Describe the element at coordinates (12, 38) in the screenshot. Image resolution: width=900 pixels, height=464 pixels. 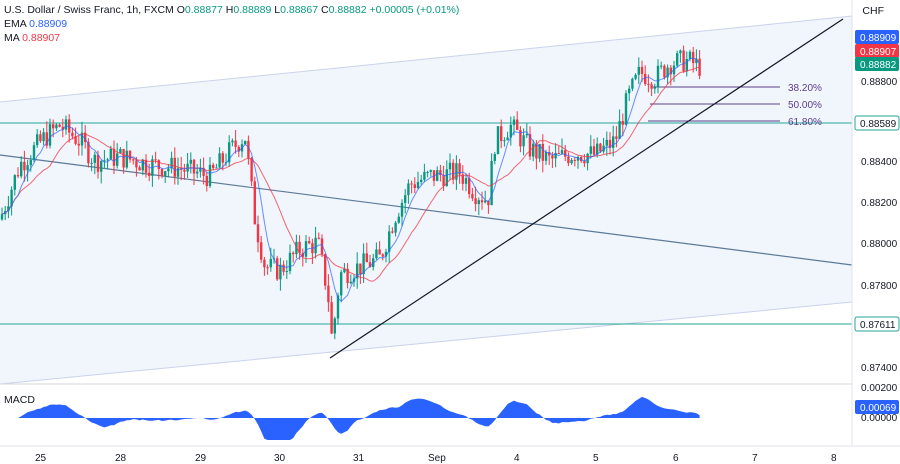
I see `ma-label: MA` at that location.